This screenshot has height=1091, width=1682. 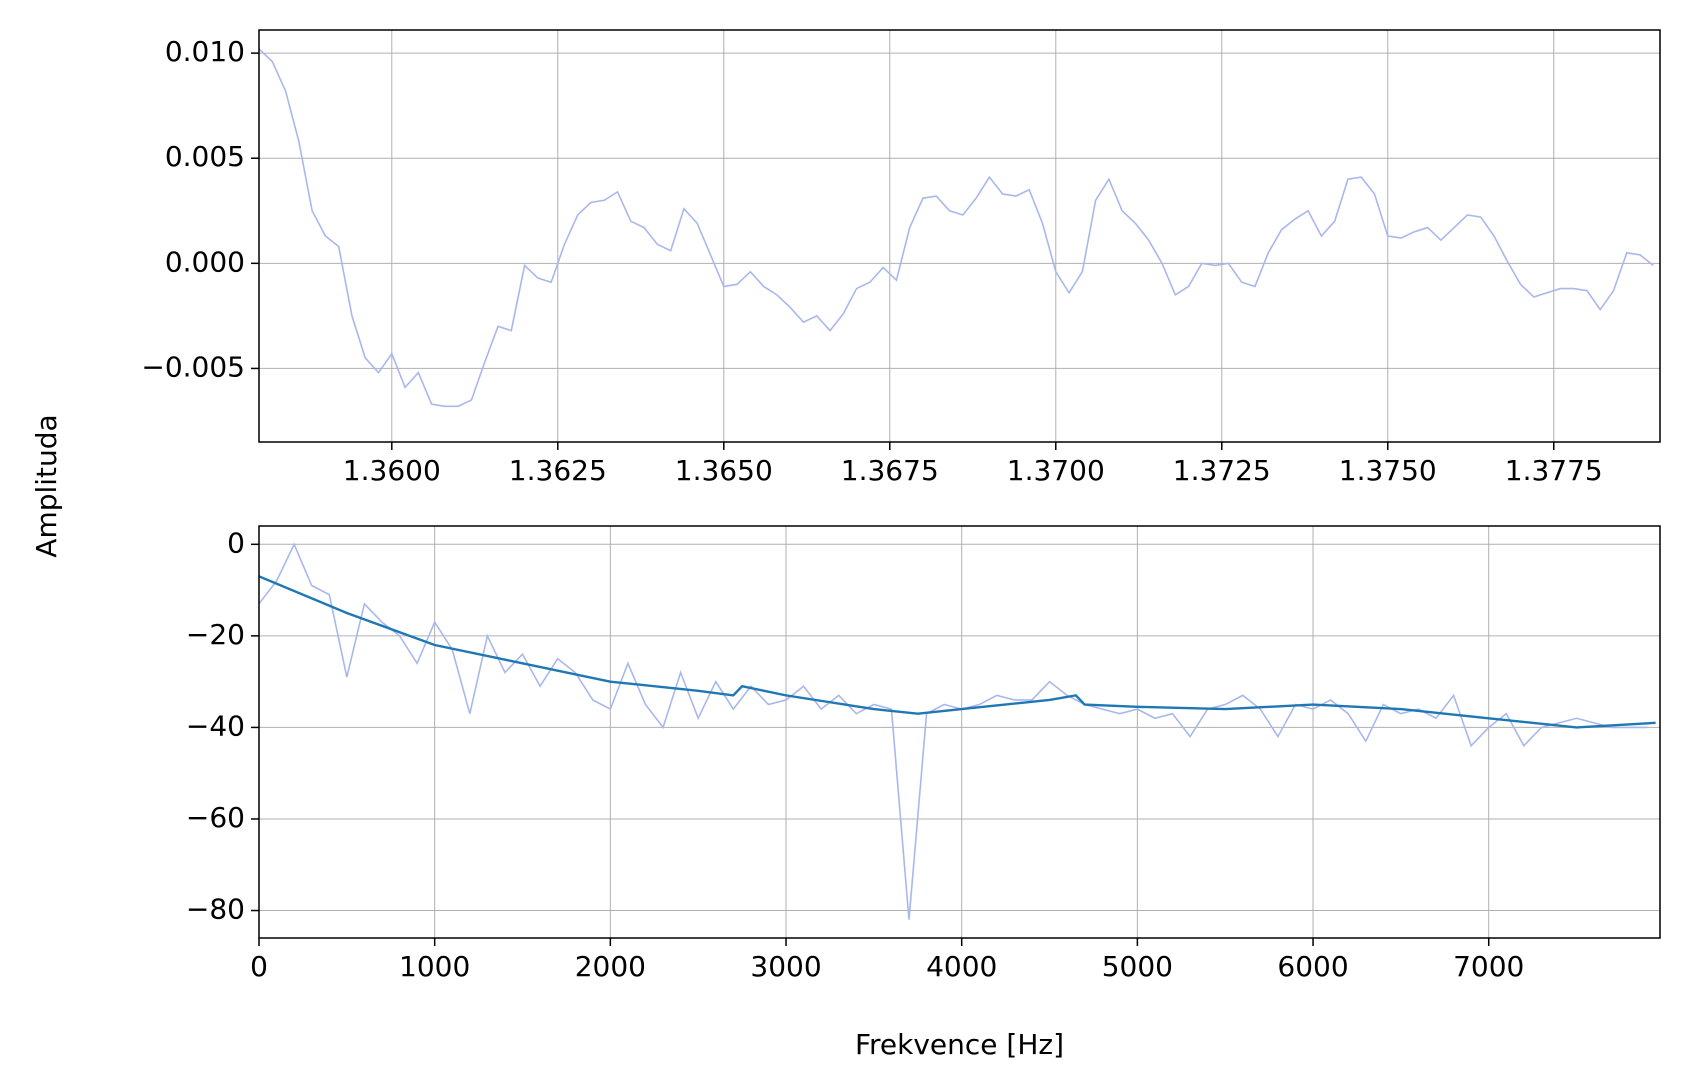 What do you see at coordinates (215, 817) in the screenshot?
I see `y-tick-label: −60` at bounding box center [215, 817].